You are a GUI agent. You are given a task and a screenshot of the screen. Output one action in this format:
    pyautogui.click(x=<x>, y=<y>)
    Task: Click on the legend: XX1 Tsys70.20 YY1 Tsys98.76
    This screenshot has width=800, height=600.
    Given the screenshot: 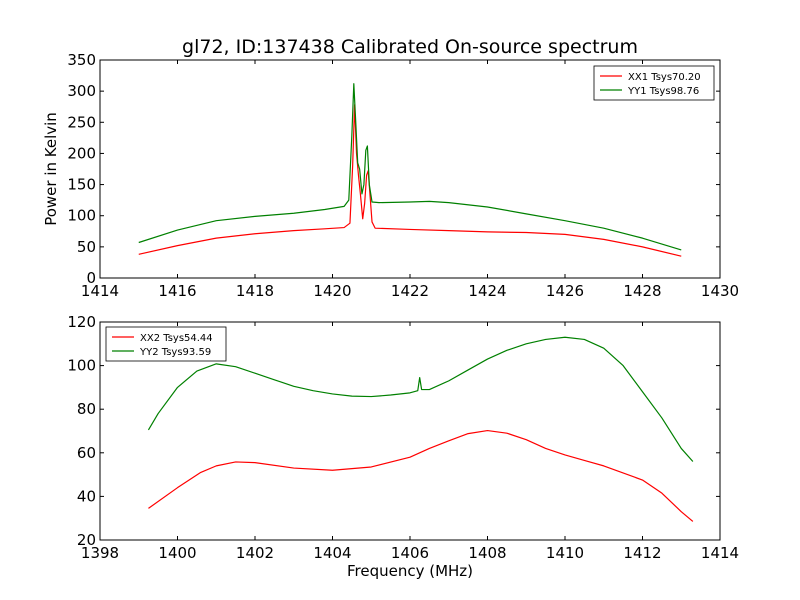 What is the action you would take?
    pyautogui.click(x=654, y=83)
    